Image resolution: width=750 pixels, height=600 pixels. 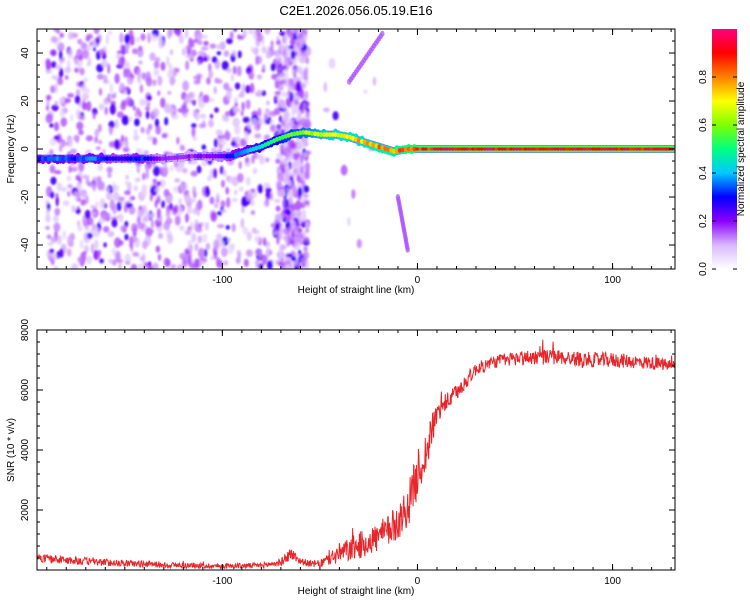 I want to click on spectrogram-y-label: Frequency (Hz), so click(x=11, y=149).